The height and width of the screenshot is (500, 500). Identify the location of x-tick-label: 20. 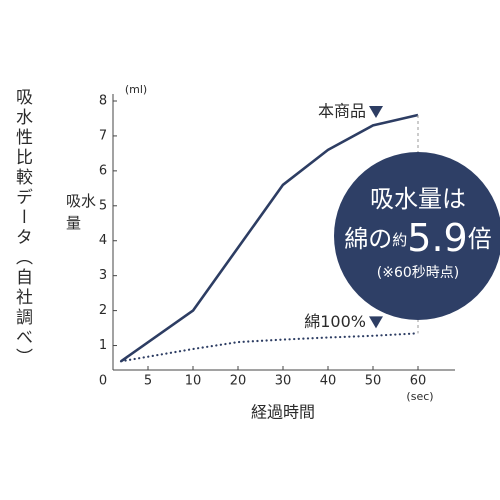
(238, 381).